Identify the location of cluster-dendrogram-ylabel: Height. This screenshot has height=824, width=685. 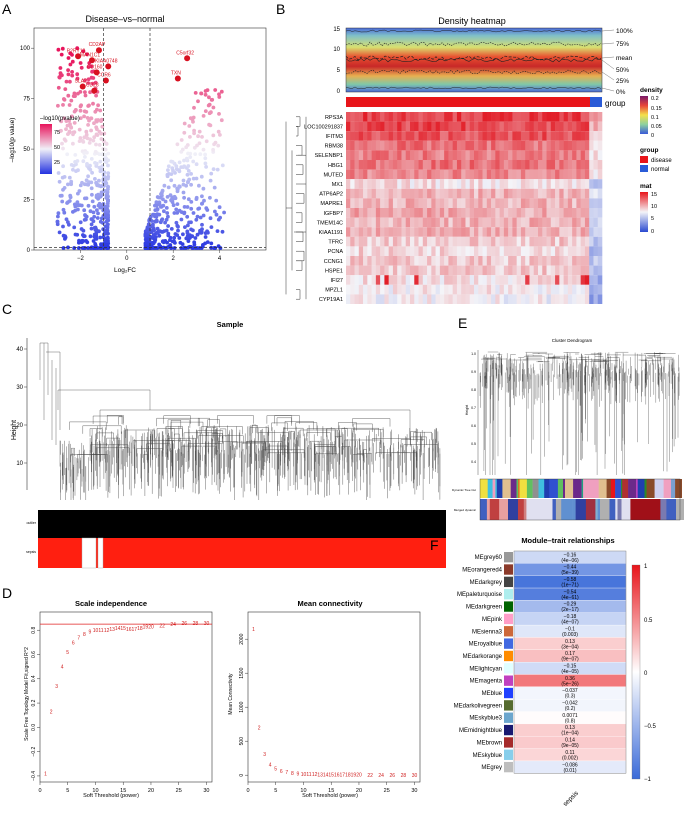
(467, 410).